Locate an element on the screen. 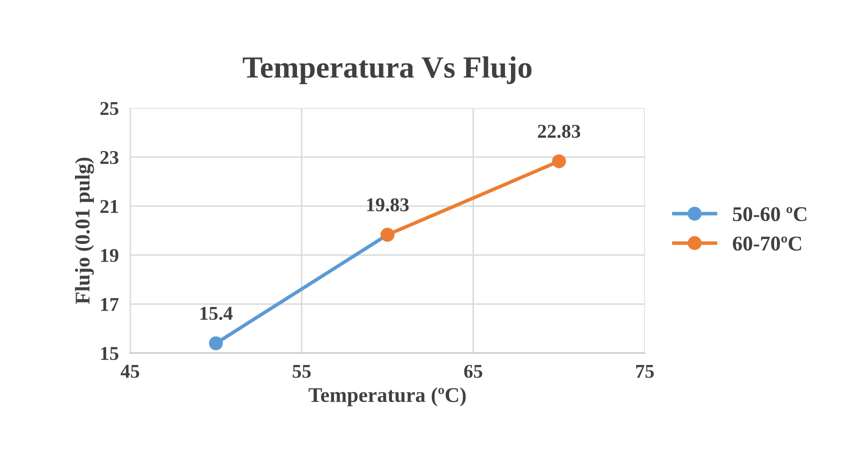  y-tick-label: 23 is located at coordinates (109, 157).